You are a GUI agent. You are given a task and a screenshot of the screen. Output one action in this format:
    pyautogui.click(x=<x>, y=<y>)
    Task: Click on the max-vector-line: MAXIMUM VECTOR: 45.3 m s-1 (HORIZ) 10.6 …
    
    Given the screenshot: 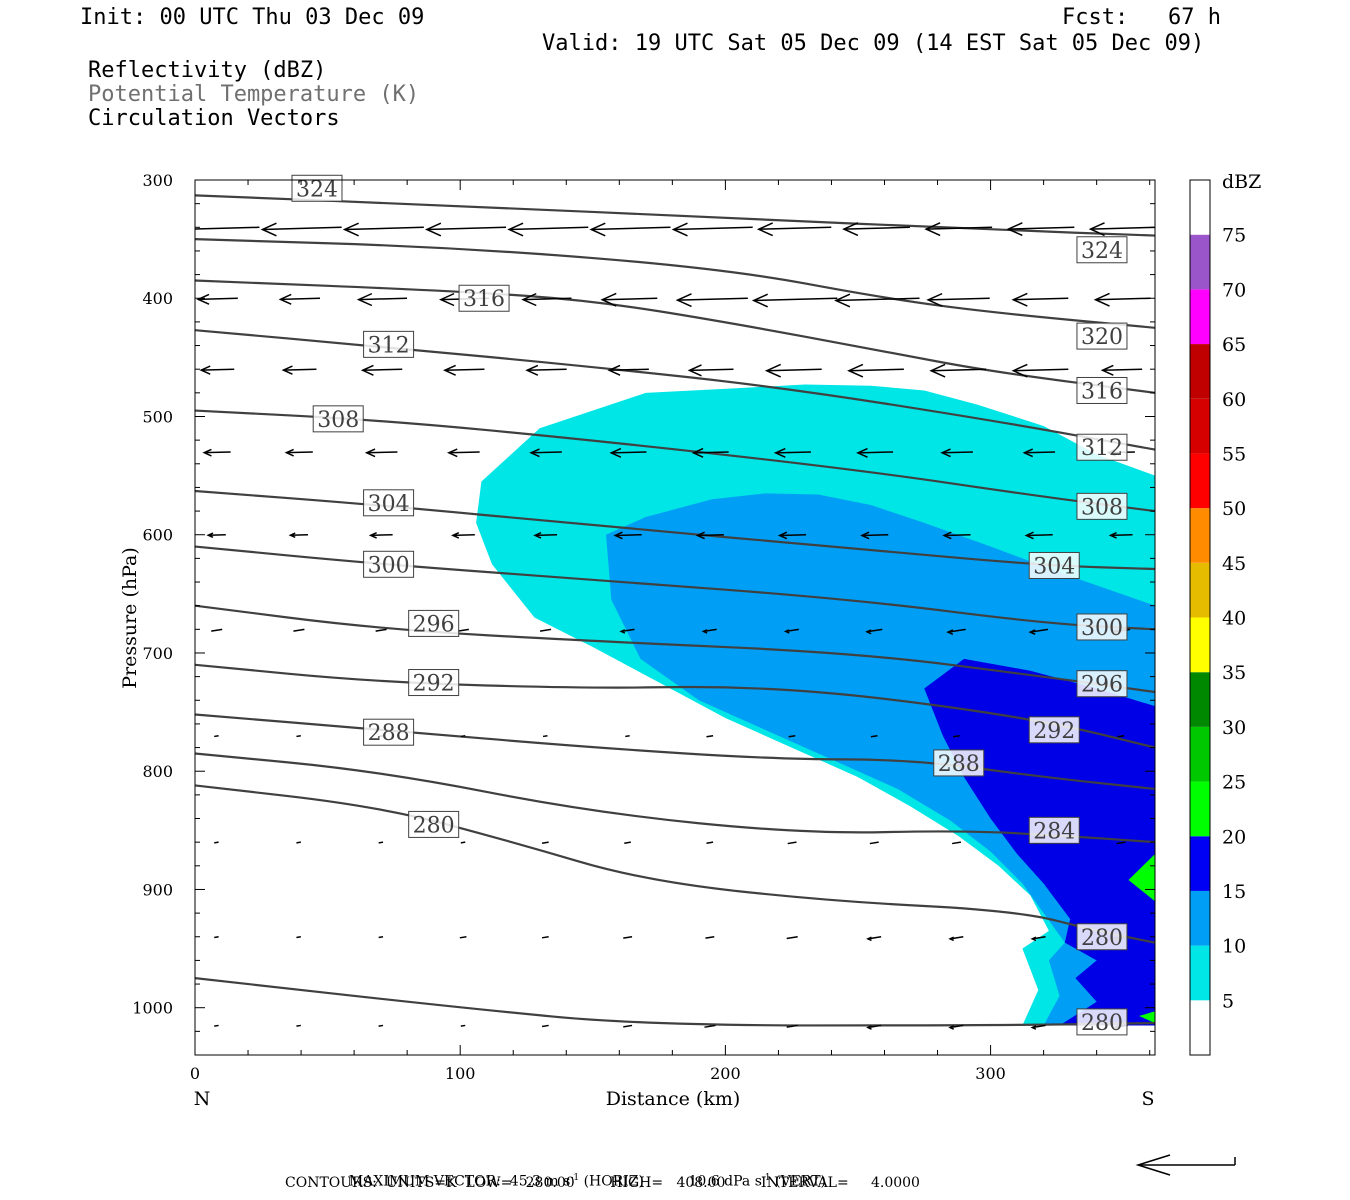 What is the action you would take?
    pyautogui.click(x=583, y=1173)
    